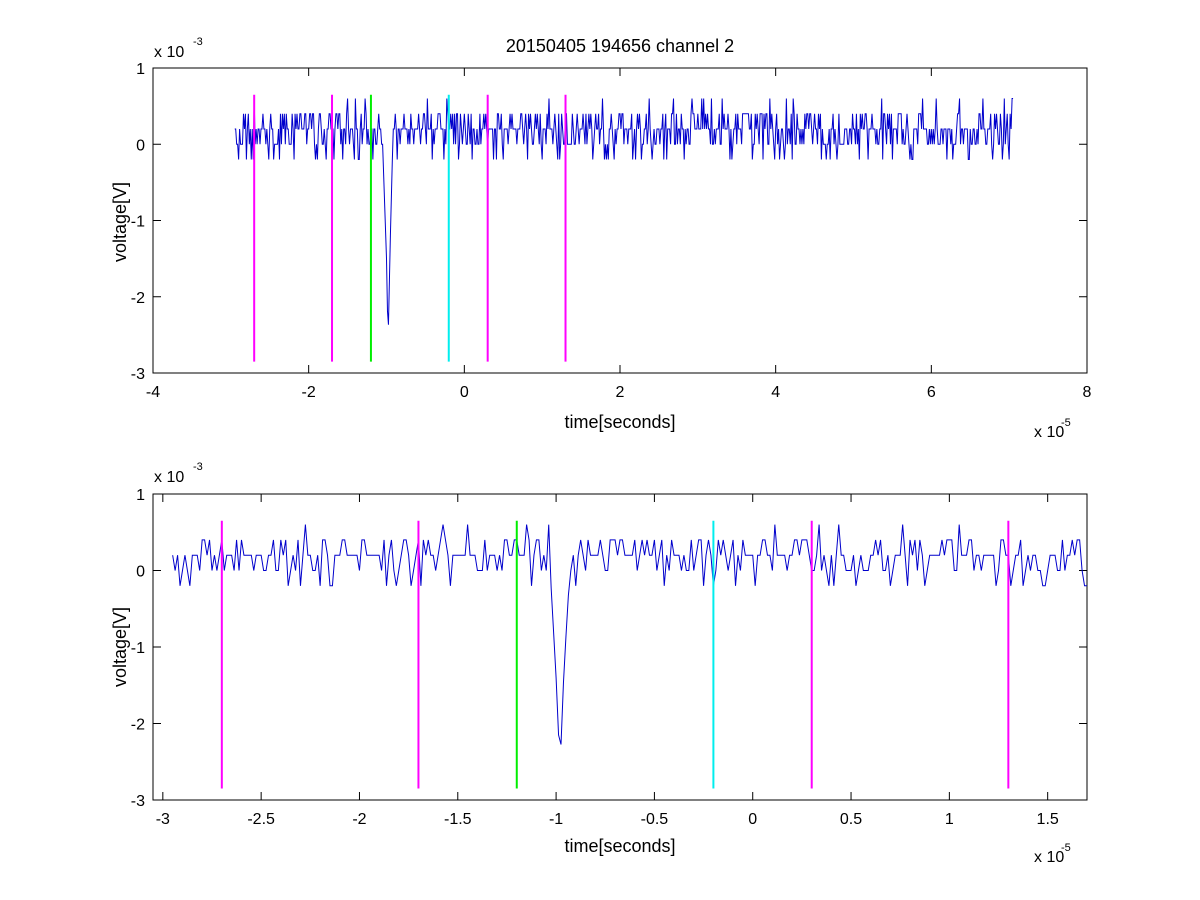 Image resolution: width=1200 pixels, height=900 pixels. What do you see at coordinates (931, 392) in the screenshot?
I see `x-tick-label: 6` at bounding box center [931, 392].